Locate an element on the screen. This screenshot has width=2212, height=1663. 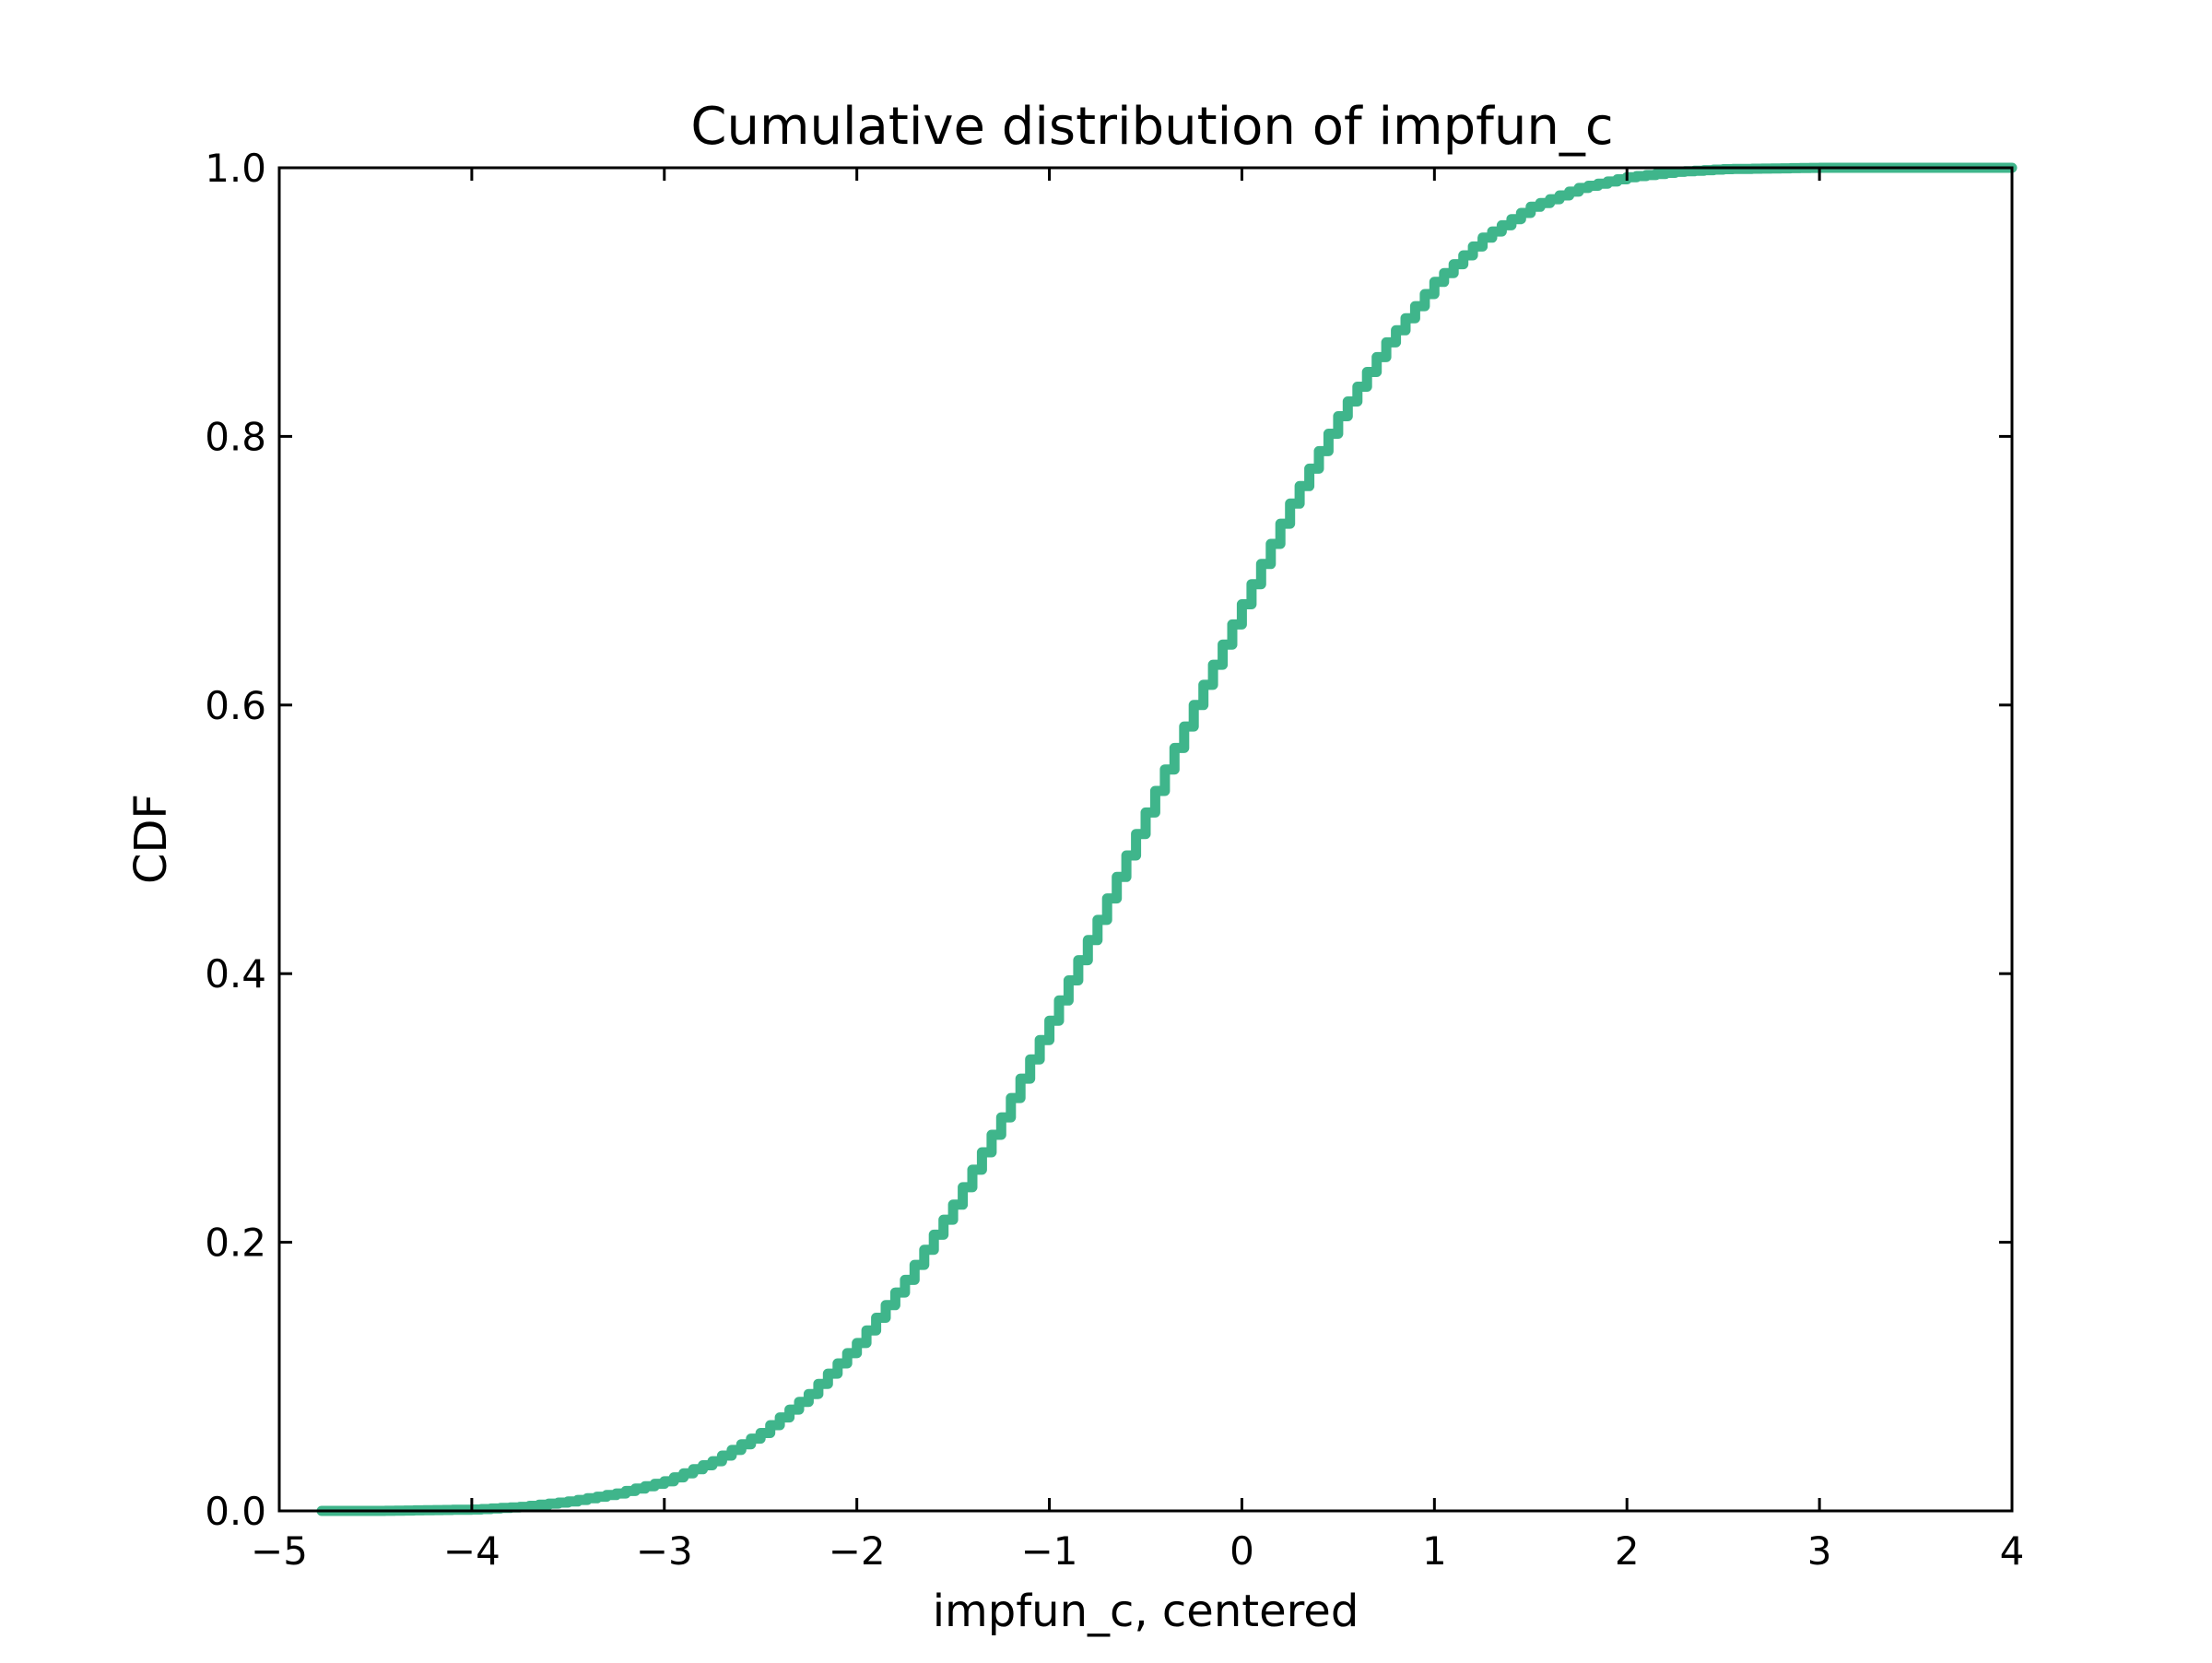
x-tick-label: 4 is located at coordinates (2012, 1551).